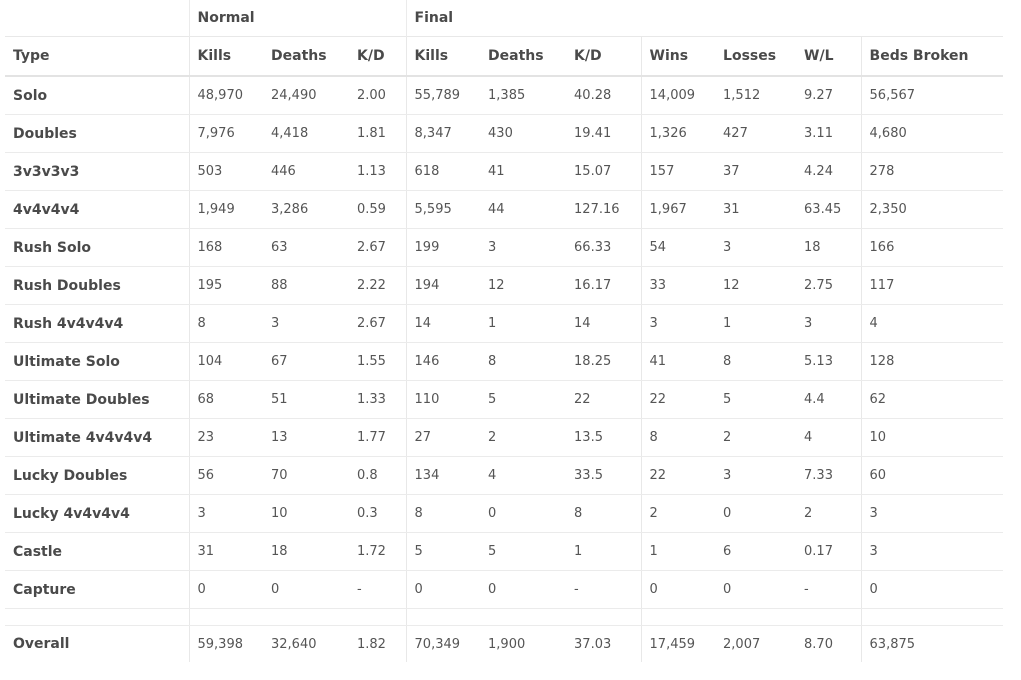 This screenshot has height=680, width=1021. I want to click on row-type-label: Ultimate Doubles, so click(97, 399).